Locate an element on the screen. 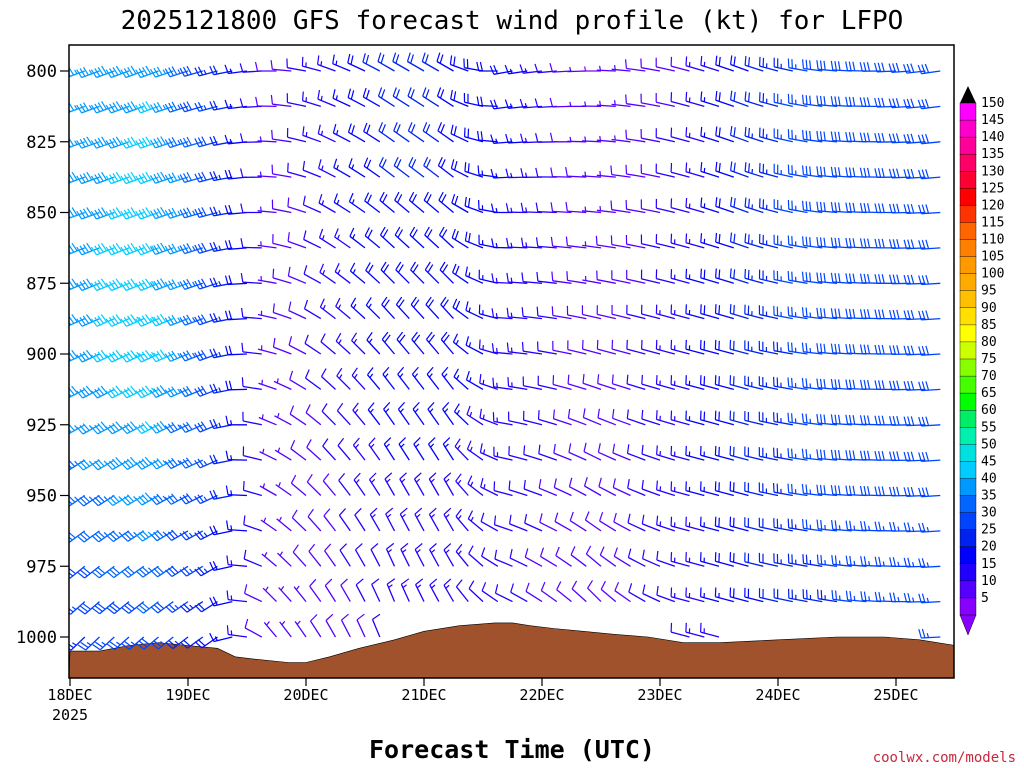 The width and height of the screenshot is (1024, 768). colorbar-label: 25 is located at coordinates (989, 530).